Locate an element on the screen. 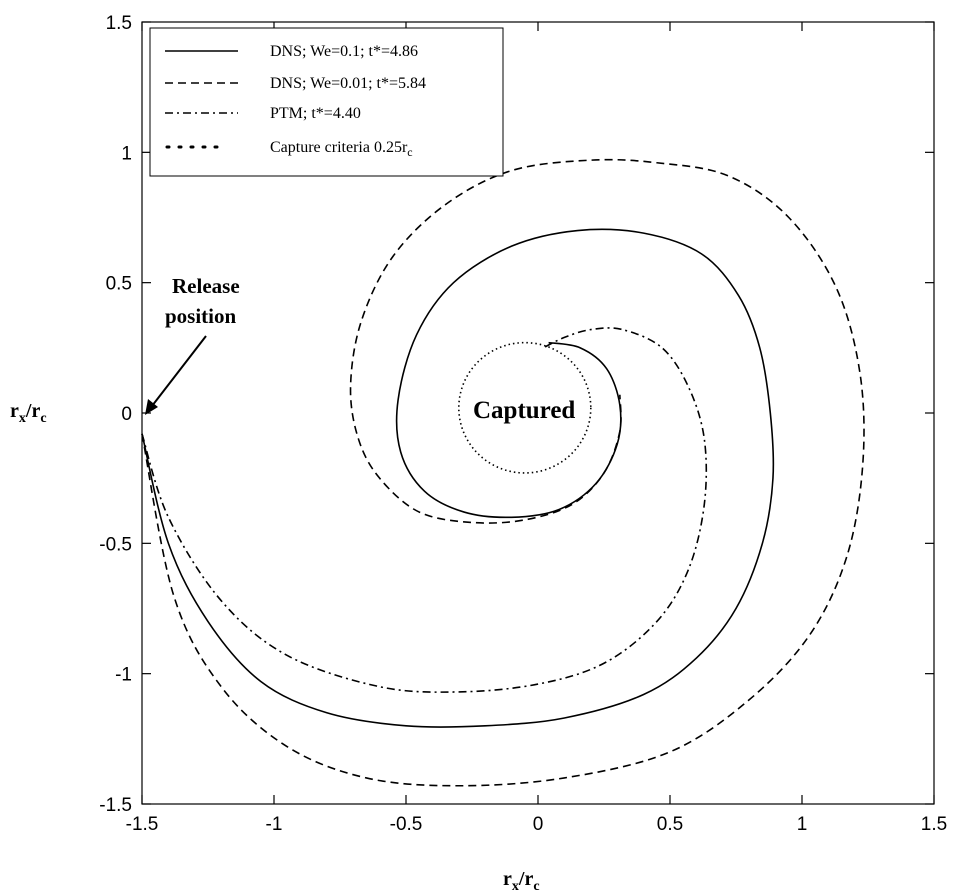  x-tick-label: -0.5 is located at coordinates (406, 824).